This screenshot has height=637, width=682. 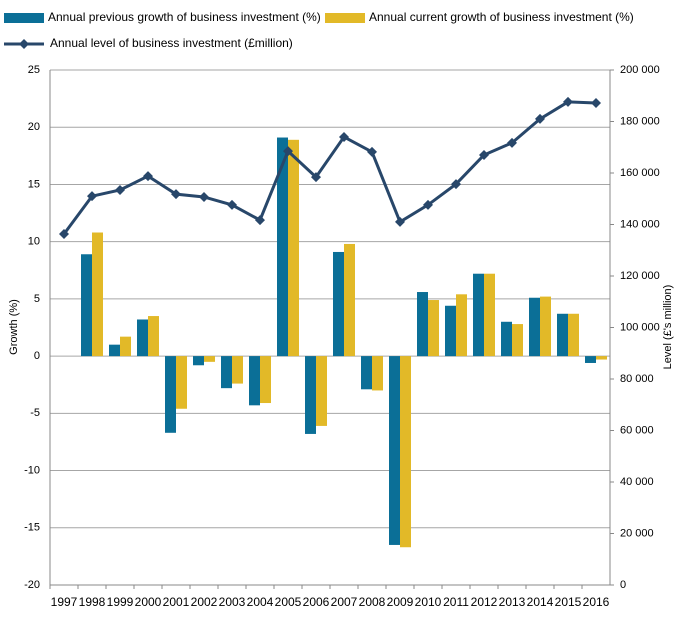 I want to click on y-tick-label: -15, so click(x=32, y=528).